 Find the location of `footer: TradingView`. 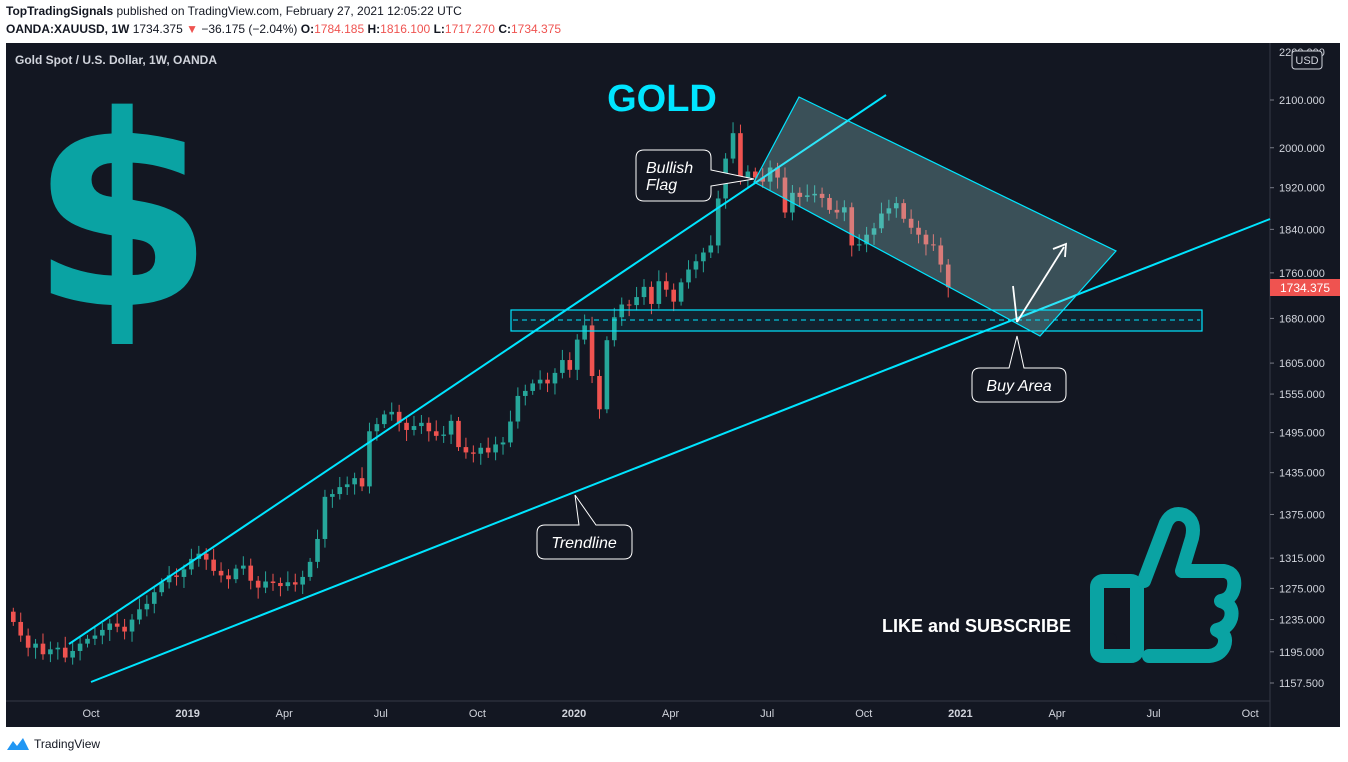

footer: TradingView is located at coordinates (53, 744).